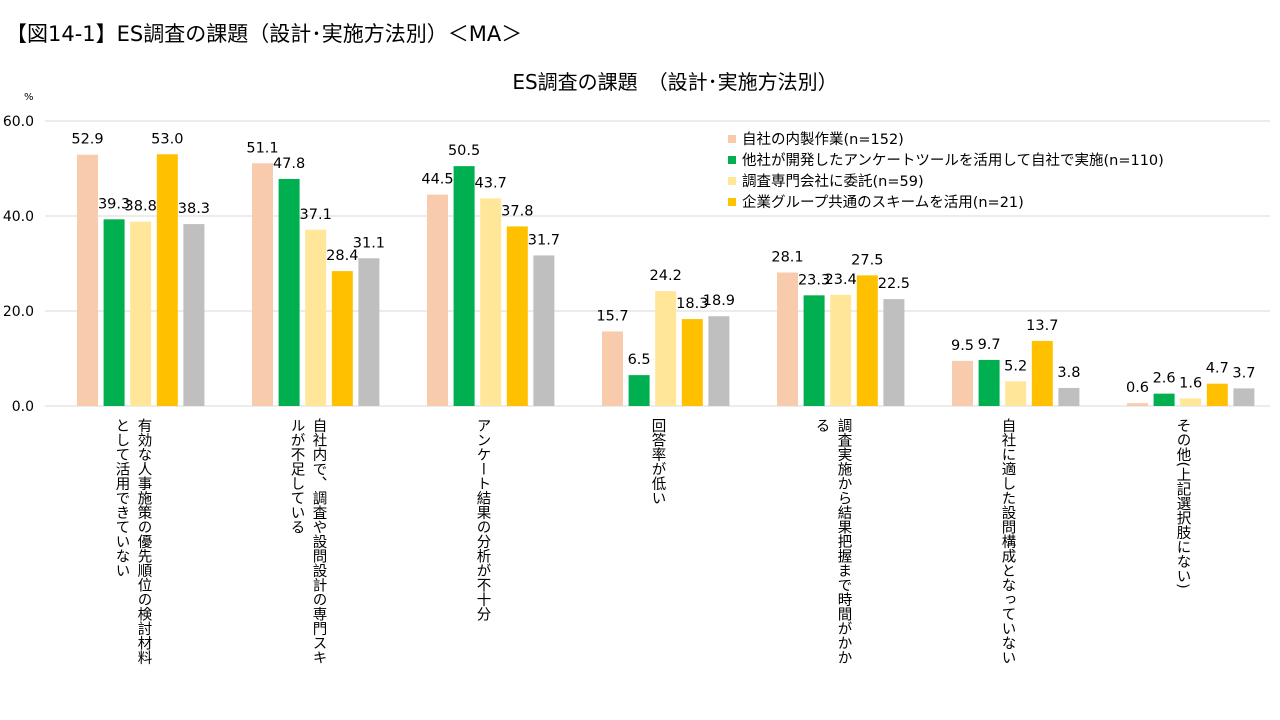  Describe the element at coordinates (141, 207) in the screenshot. I see `data-label: 38.8` at that location.